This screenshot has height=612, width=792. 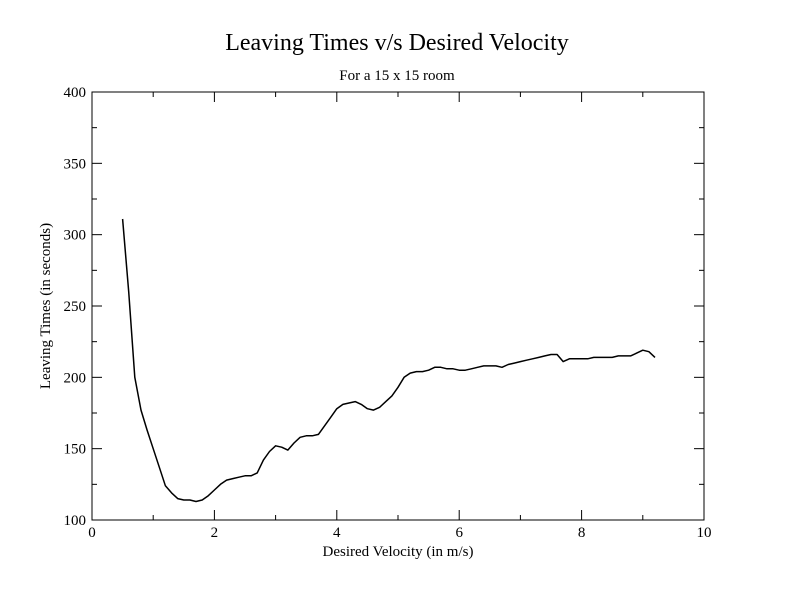 I want to click on x-tick-label: 0, so click(x=92, y=533).